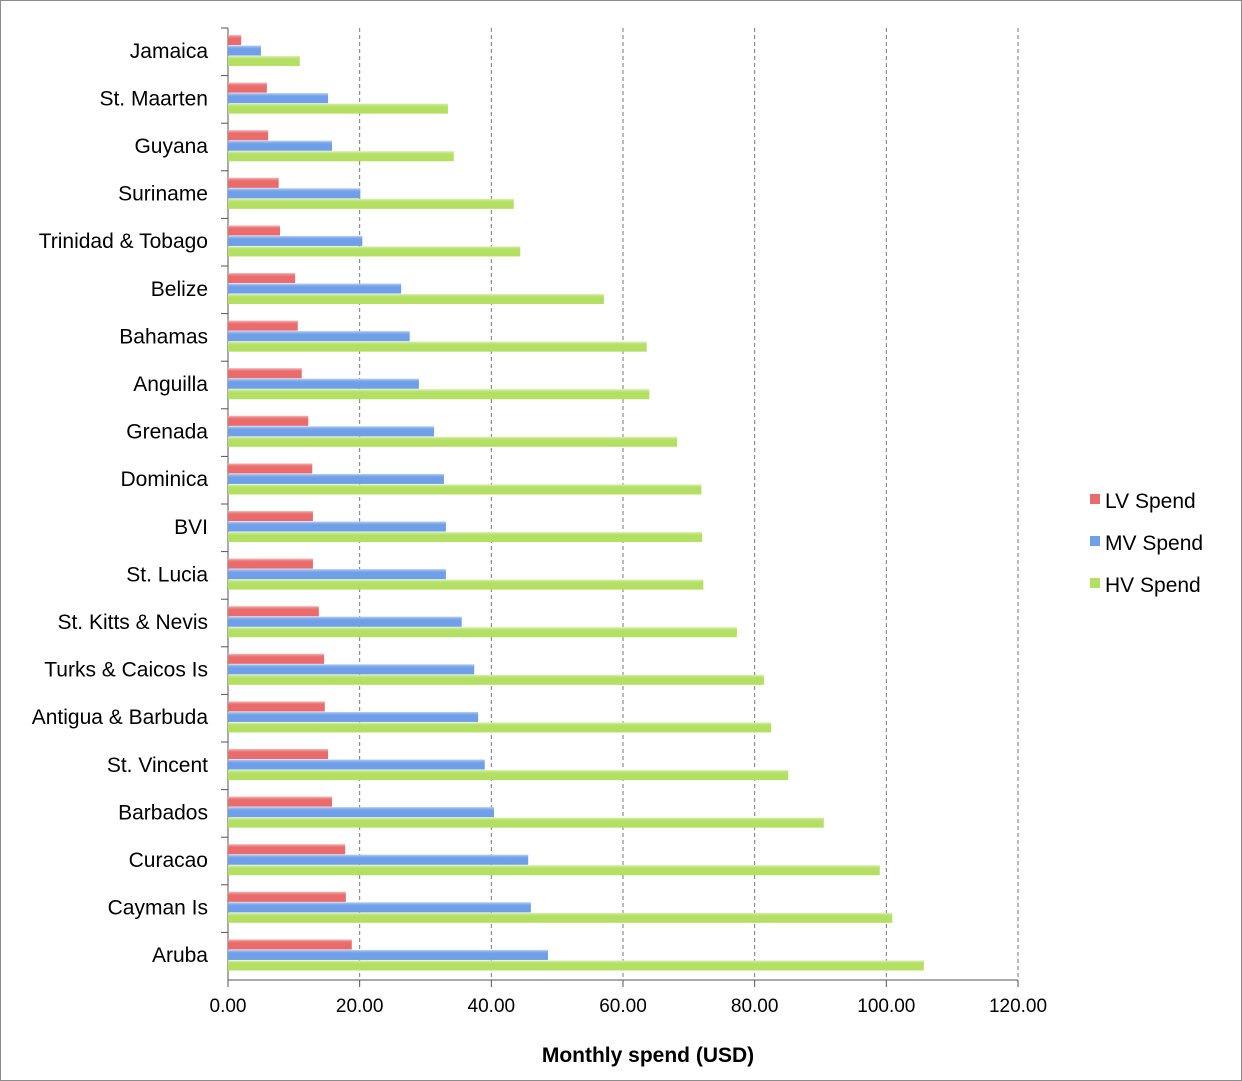 Image resolution: width=1242 pixels, height=1081 pixels. Describe the element at coordinates (1154, 543) in the screenshot. I see `legend-label: MV Spend` at that location.